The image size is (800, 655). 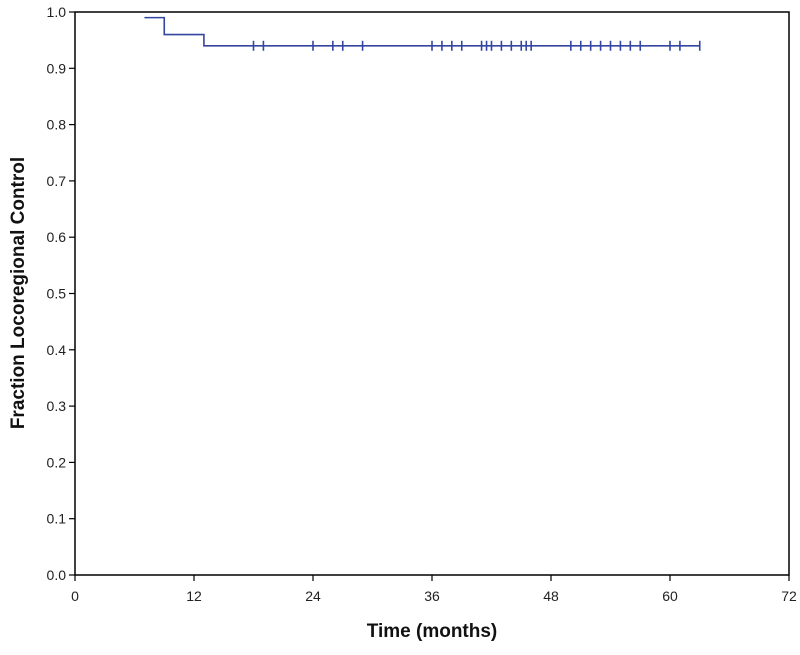 What do you see at coordinates (57, 125) in the screenshot?
I see `y-tick-label: 0.8` at bounding box center [57, 125].